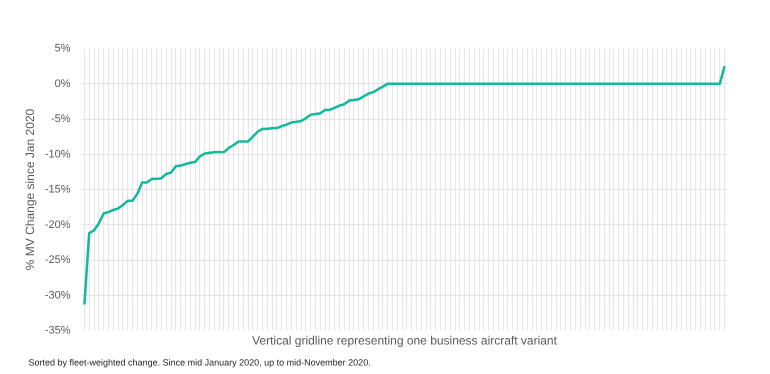 The image size is (770, 374). What do you see at coordinates (57, 154) in the screenshot?
I see `y-tick-label: -10%` at bounding box center [57, 154].